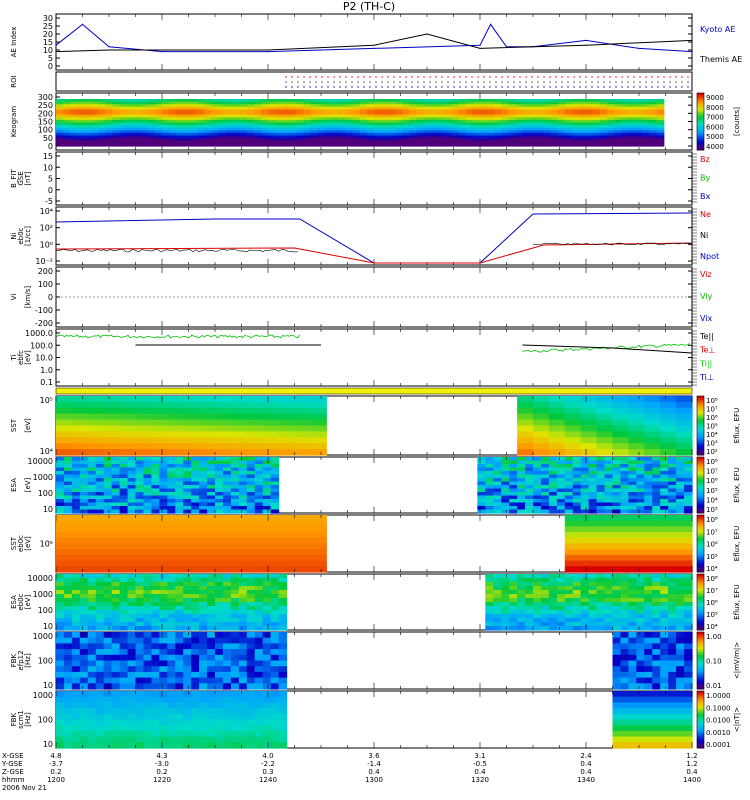 The width and height of the screenshot is (750, 800). Describe the element at coordinates (14, 235) in the screenshot. I see `ni-ylabel: Ni` at that location.